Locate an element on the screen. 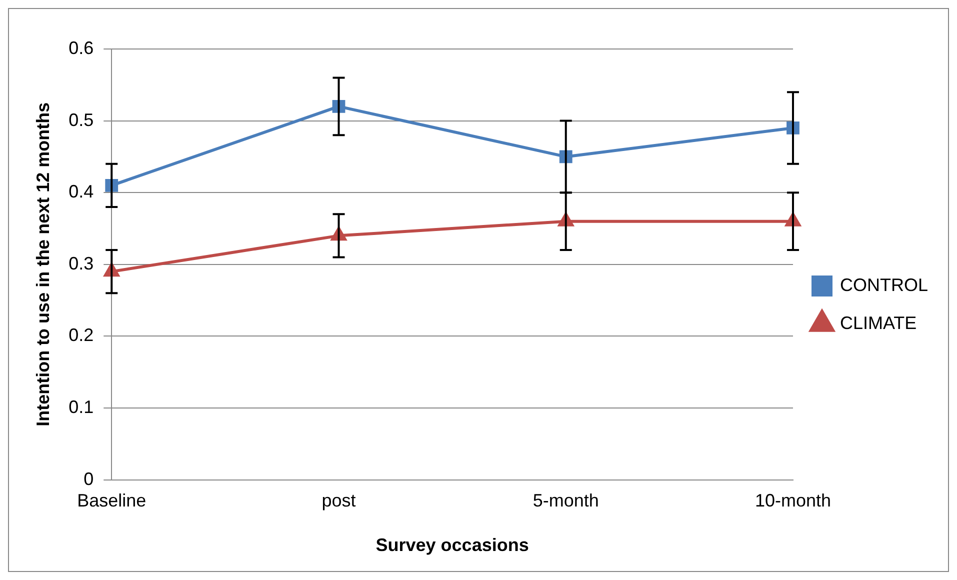 The image size is (957, 580). x-tick-label: 10-month is located at coordinates (793, 500).